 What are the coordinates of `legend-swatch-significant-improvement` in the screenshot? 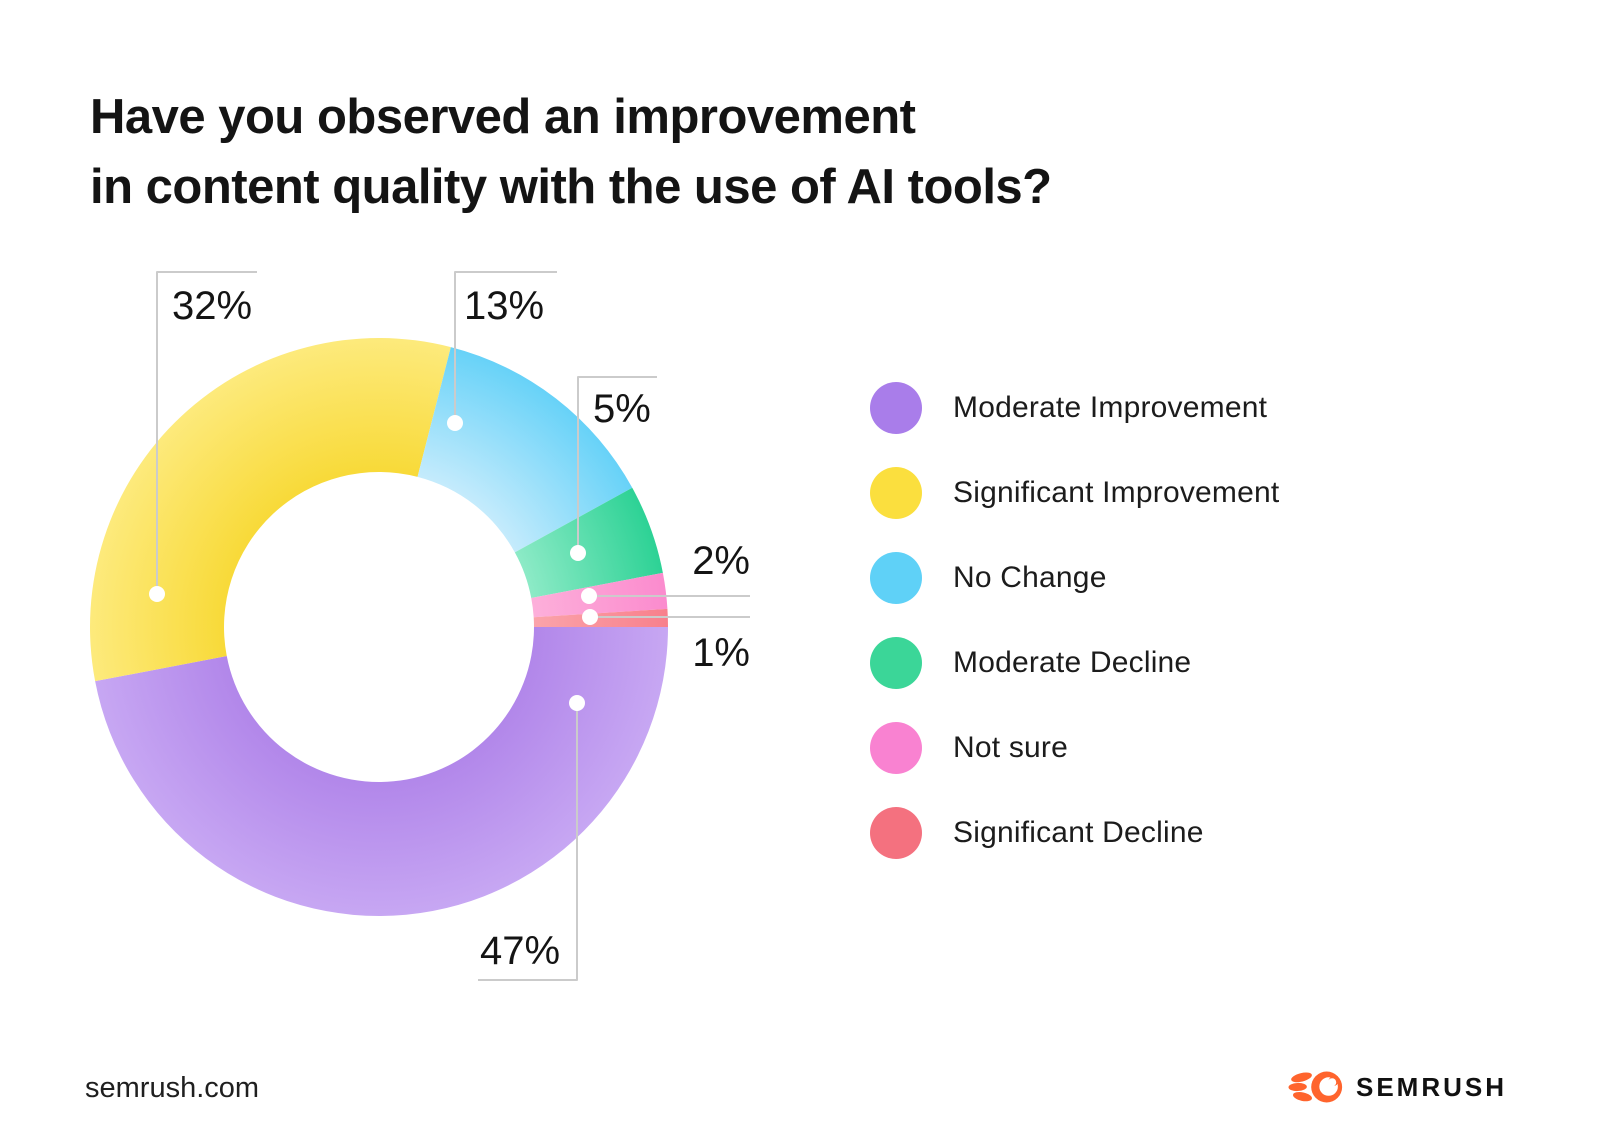 It's located at (896, 493).